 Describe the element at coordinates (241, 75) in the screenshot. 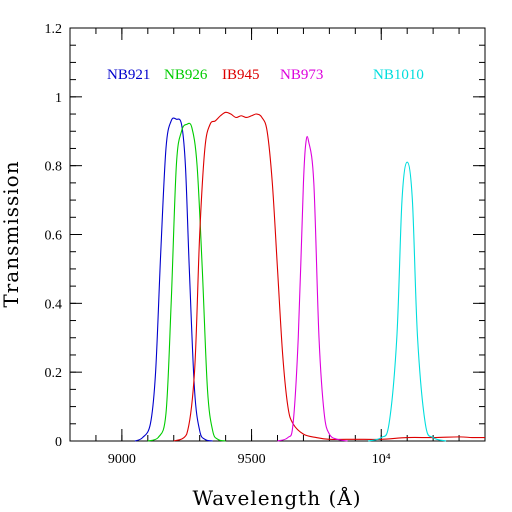

I see `legend-label-ib945: IB945` at that location.